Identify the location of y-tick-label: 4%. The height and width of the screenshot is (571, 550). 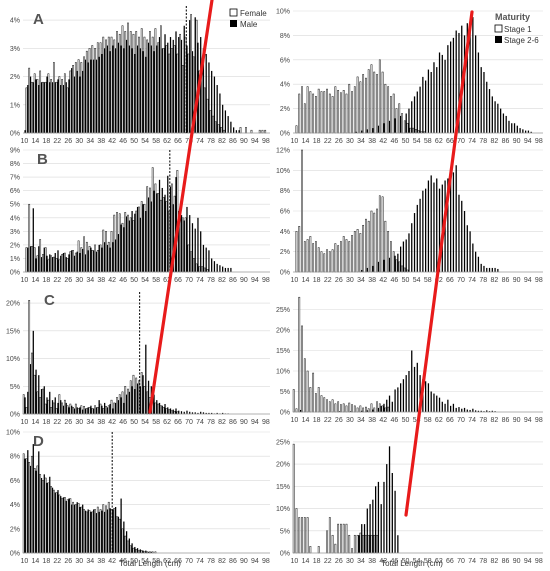
(15, 218).